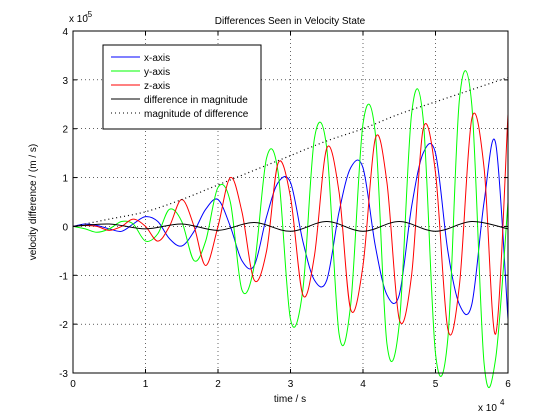 This screenshot has width=560, height=420. I want to click on chart-title: Differences Seen in Velocity State, so click(290, 21).